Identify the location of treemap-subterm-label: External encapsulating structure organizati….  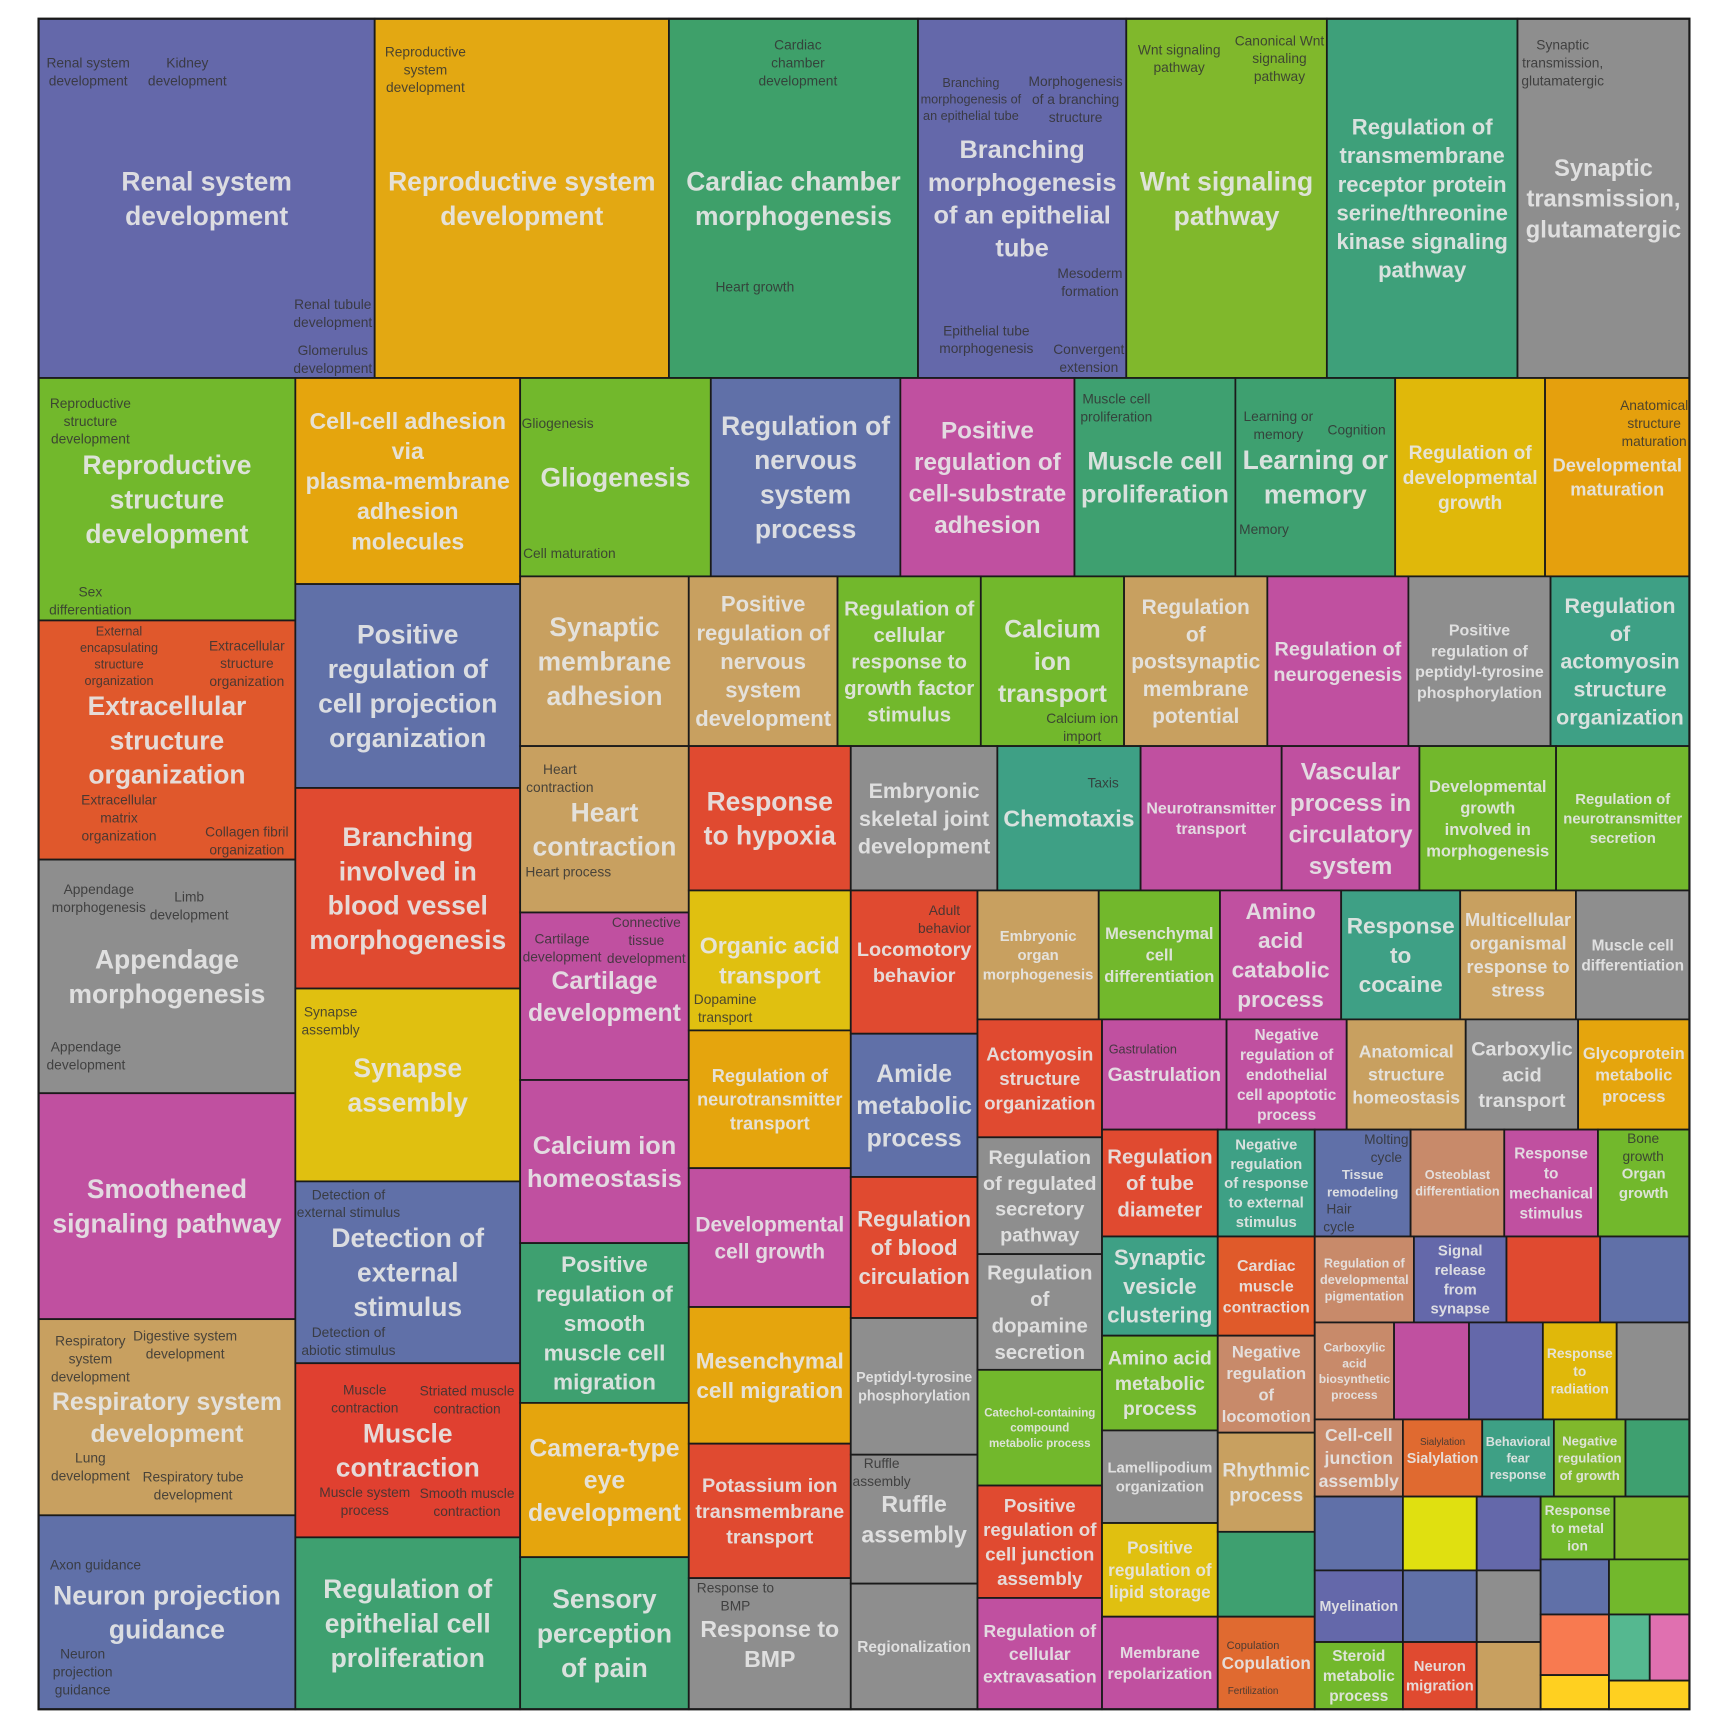
(119, 655).